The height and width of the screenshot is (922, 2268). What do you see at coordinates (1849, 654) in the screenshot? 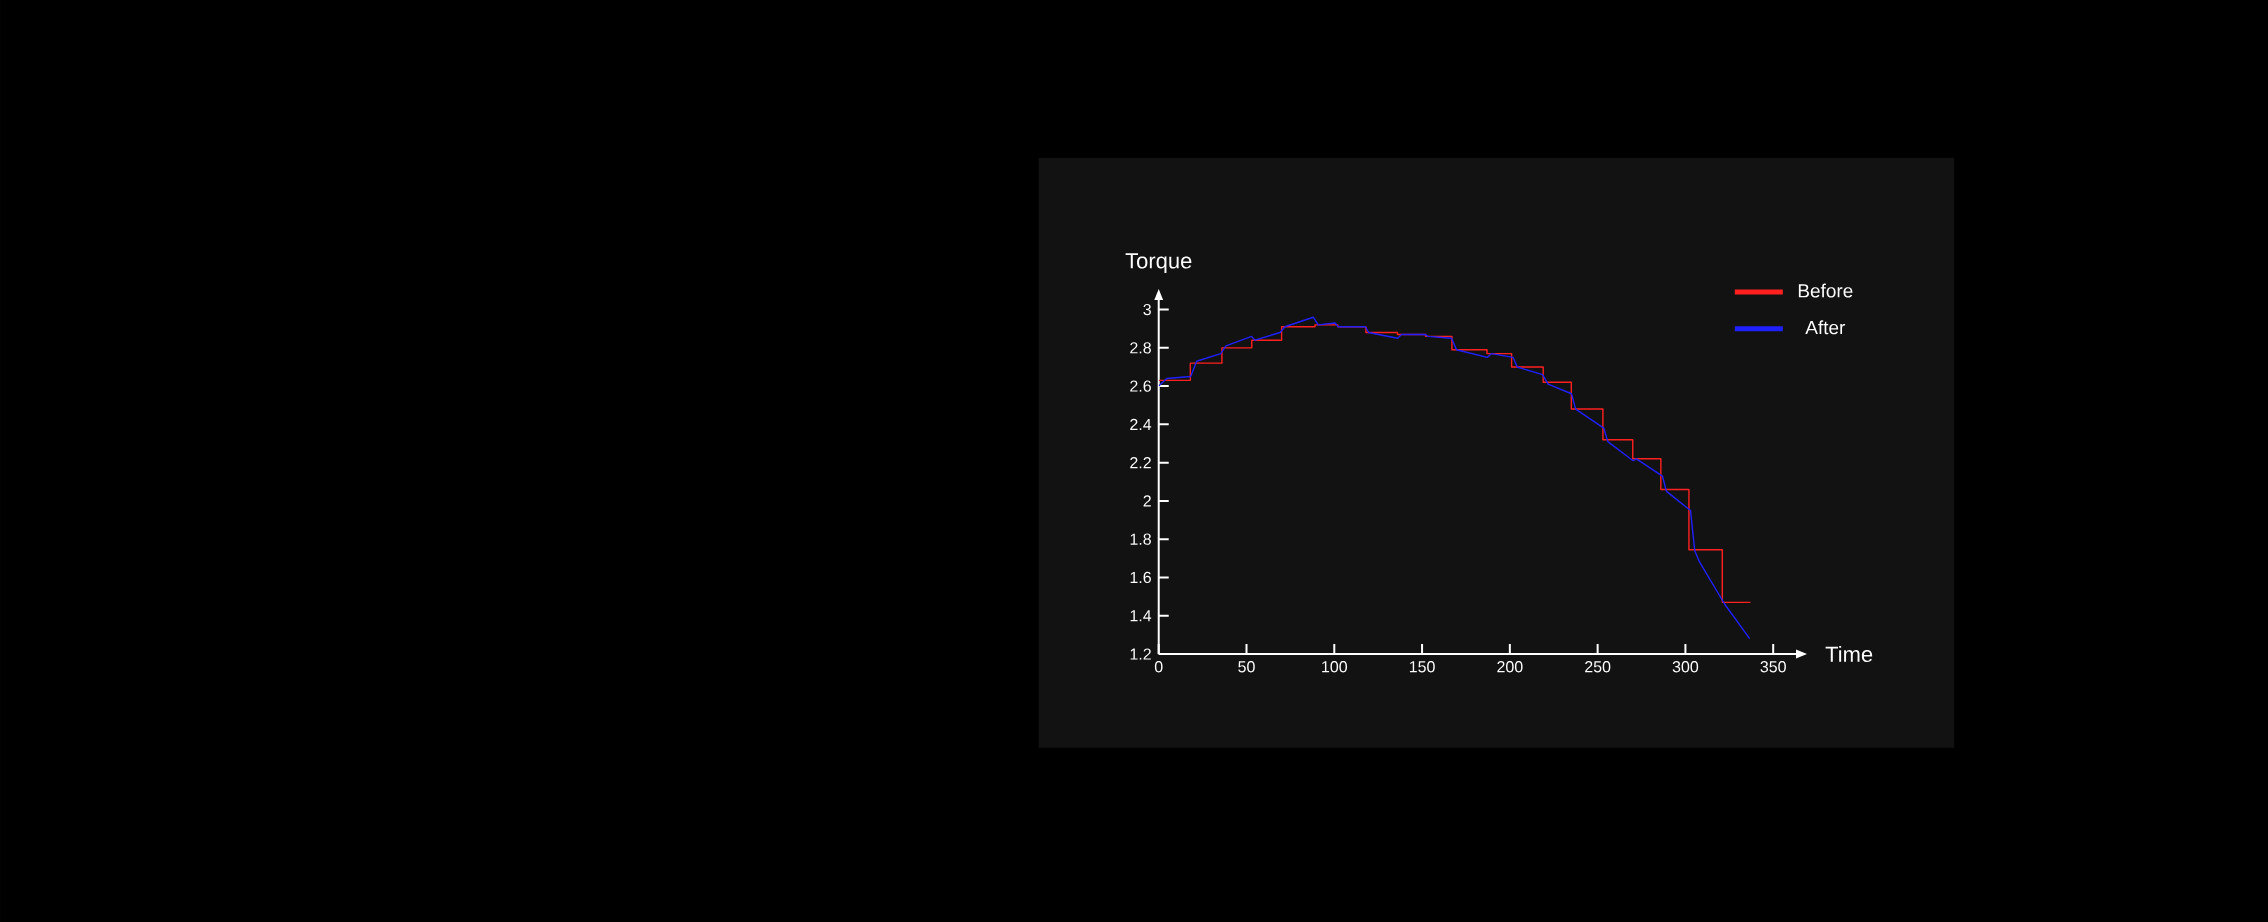
I see `x-axis-title: Time` at bounding box center [1849, 654].